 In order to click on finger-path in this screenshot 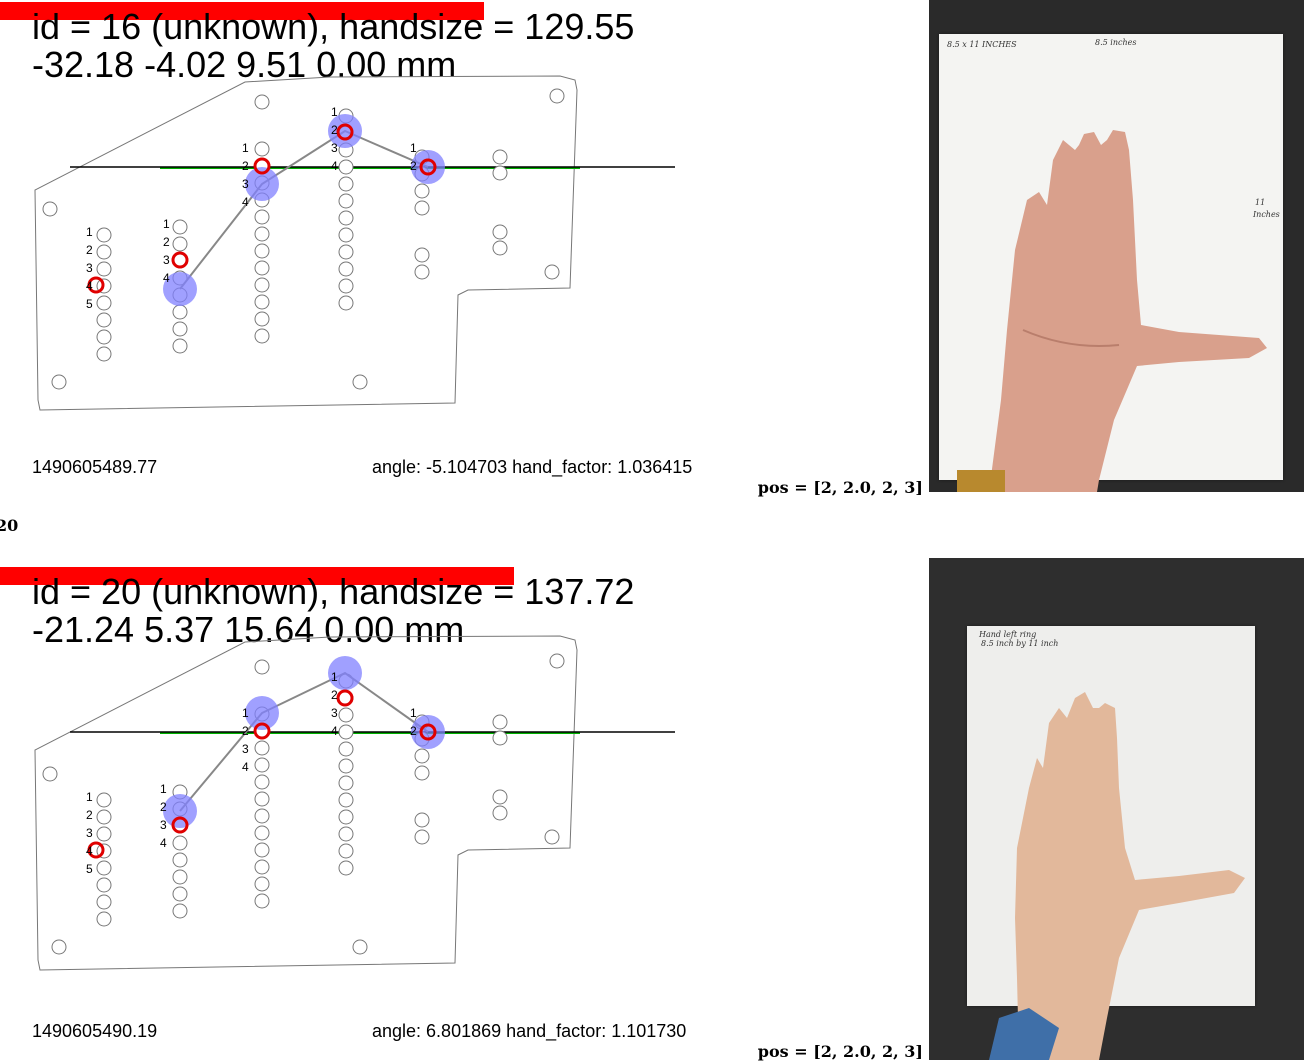, I will do `click(304, 209)`.